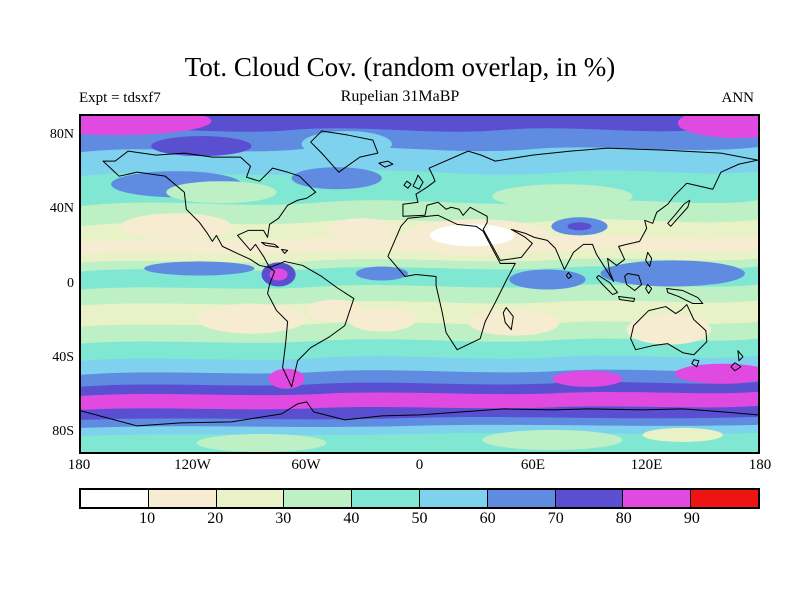  Describe the element at coordinates (685, 296) in the screenshot. I see `coastline-new-guinea` at that location.